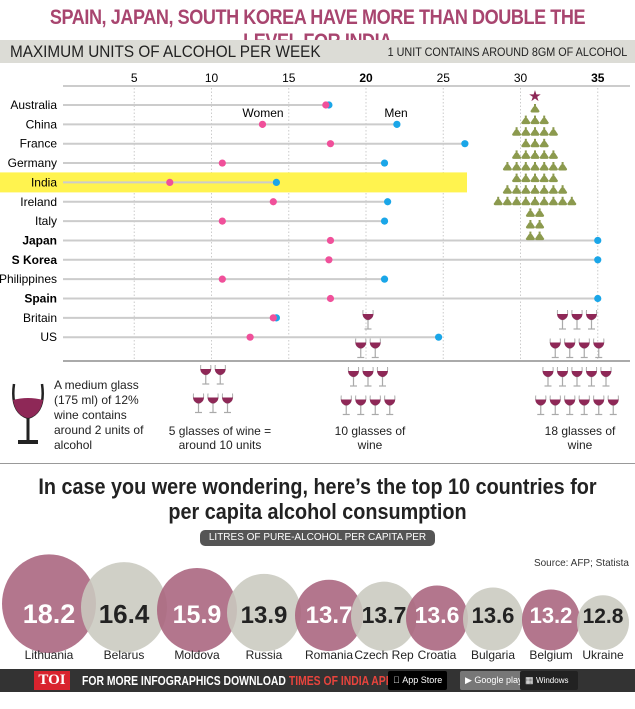  What do you see at coordinates (493, 655) in the screenshot?
I see `bubble-country-label: Bulgaria` at bounding box center [493, 655].